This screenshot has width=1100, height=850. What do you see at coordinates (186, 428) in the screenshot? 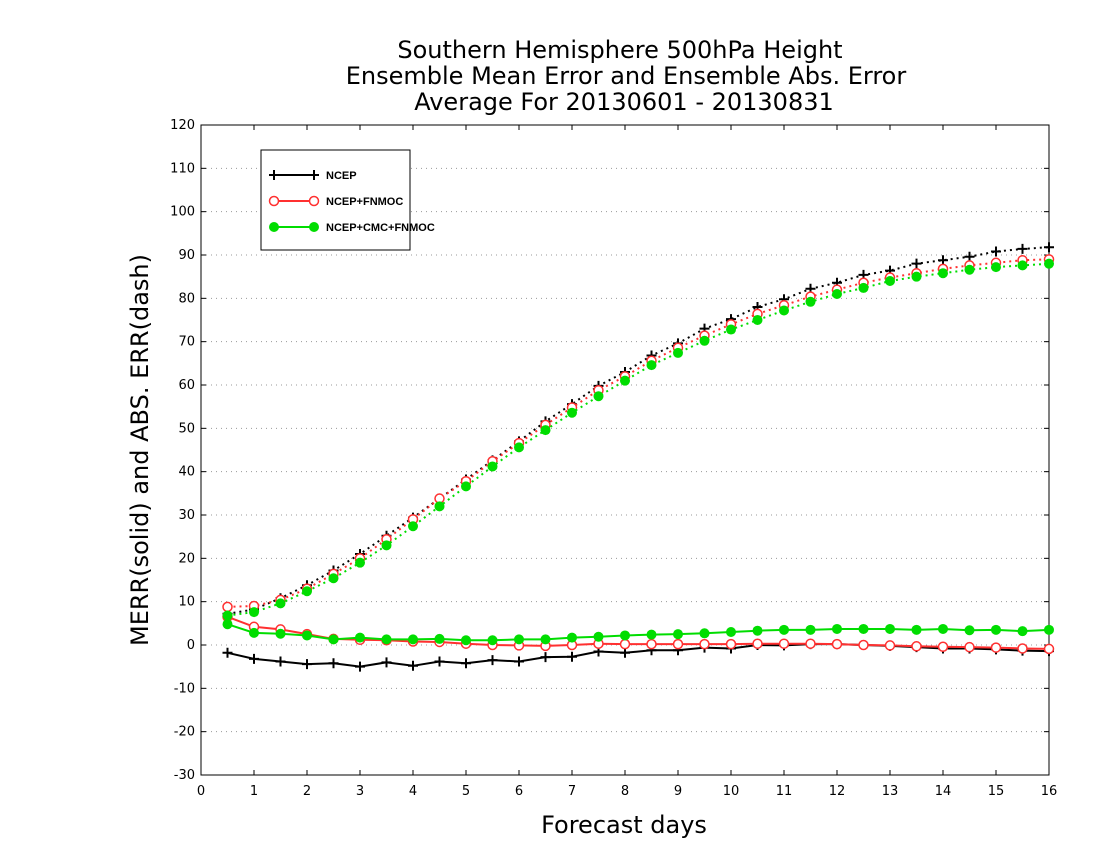
I see `y-tick-label: 50` at bounding box center [186, 428].